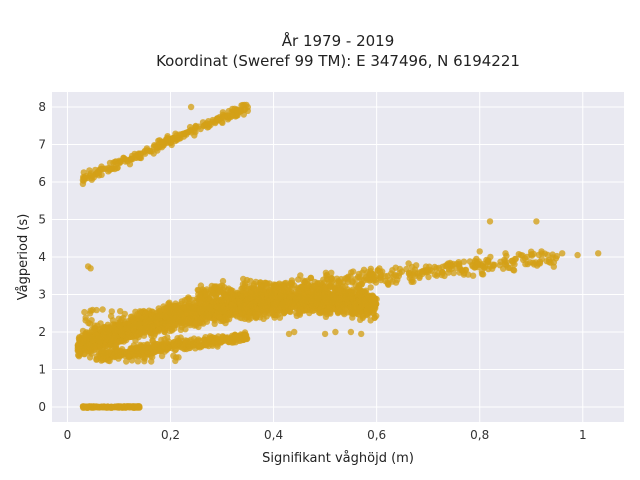 Image resolution: width=640 pixels, height=480 pixels. Describe the element at coordinates (42, 407) in the screenshot. I see `y-tick-label: 0` at that location.